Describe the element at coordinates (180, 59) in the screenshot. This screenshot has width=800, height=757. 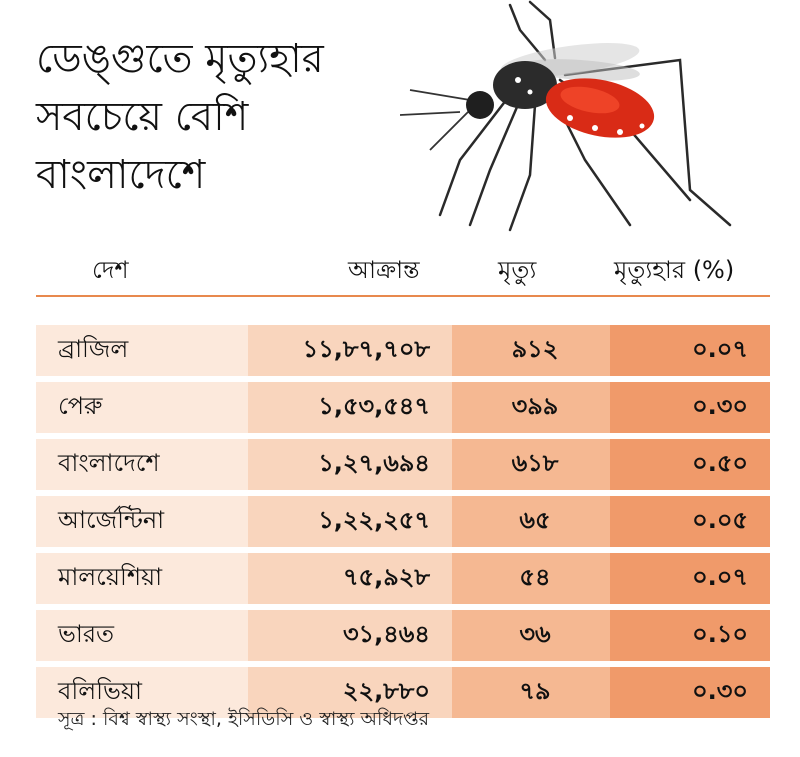
I see `title-line-1: ডেঙ্গুতে মৃত্যুহার` at that location.